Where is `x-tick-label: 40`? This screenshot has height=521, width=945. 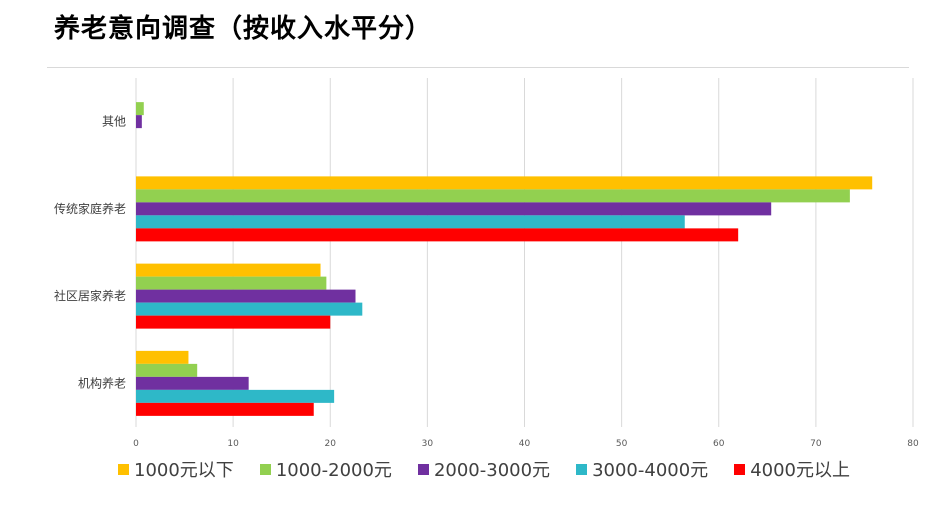 x-tick-label: 40 is located at coordinates (525, 444).